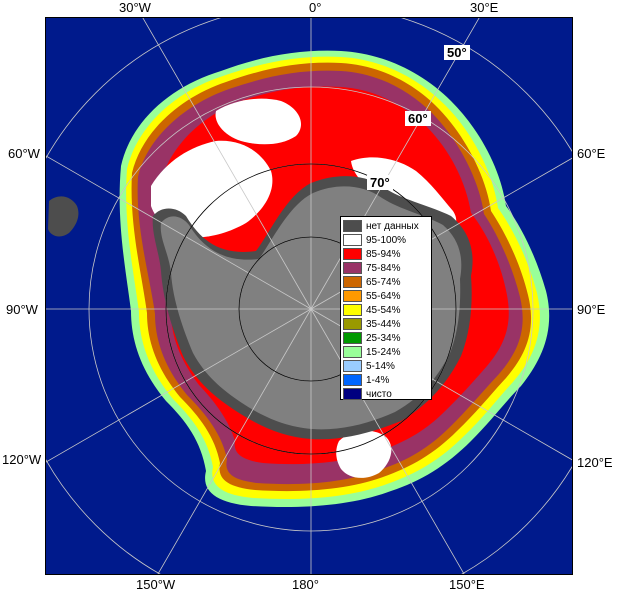 The height and width of the screenshot is (594, 617). What do you see at coordinates (595, 462) in the screenshot?
I see `lon-label-120e: 120°E` at bounding box center [595, 462].